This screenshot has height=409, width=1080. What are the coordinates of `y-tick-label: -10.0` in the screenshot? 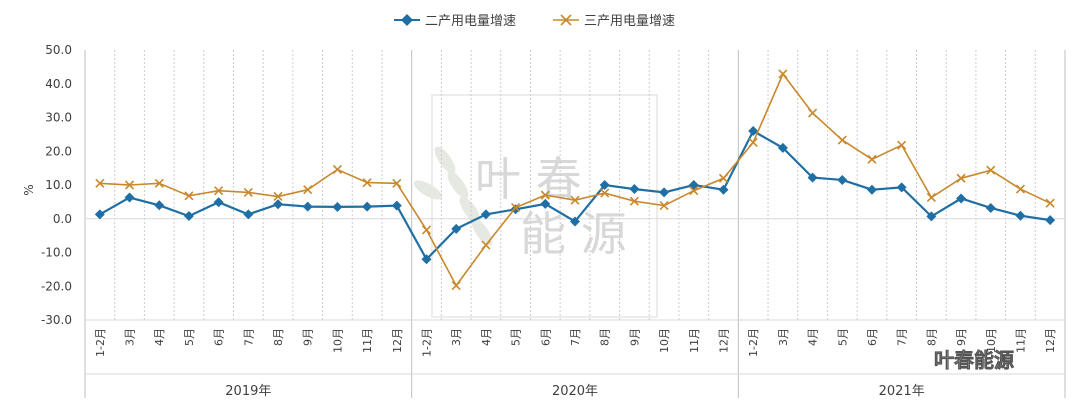 It's located at (56, 253).